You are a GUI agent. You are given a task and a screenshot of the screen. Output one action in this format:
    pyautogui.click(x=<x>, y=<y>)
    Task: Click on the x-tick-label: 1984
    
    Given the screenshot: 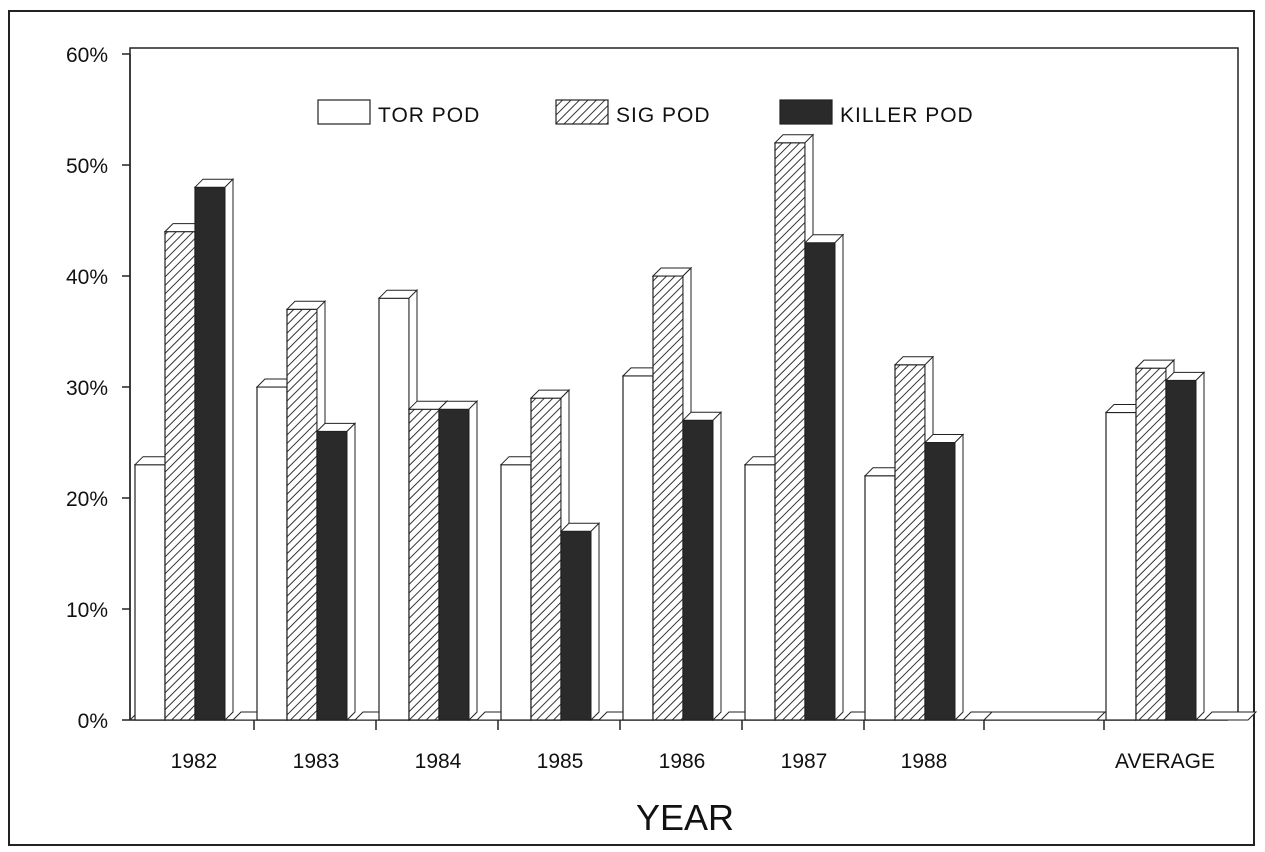 What is the action you would take?
    pyautogui.click(x=438, y=761)
    